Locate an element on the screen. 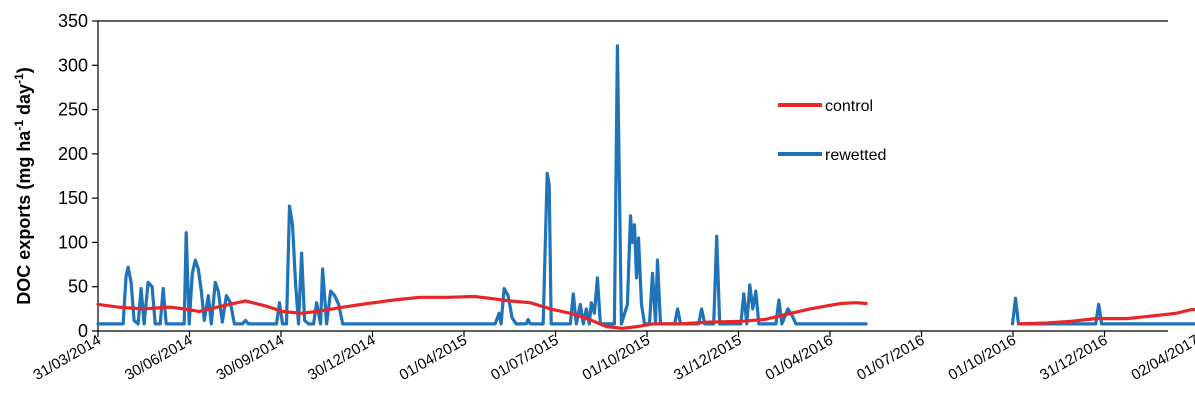  y-tick-label: 150 is located at coordinates (73, 198).